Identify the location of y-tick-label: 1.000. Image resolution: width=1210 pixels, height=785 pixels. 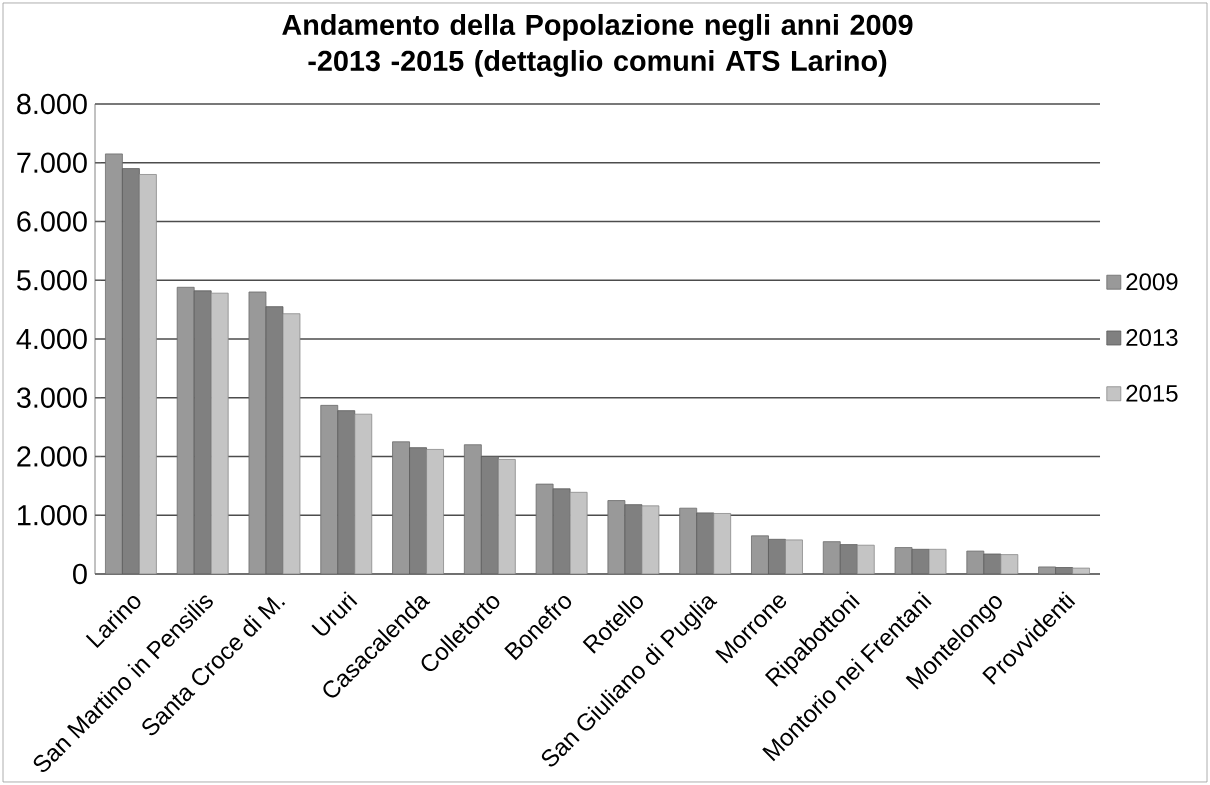
(52, 515).